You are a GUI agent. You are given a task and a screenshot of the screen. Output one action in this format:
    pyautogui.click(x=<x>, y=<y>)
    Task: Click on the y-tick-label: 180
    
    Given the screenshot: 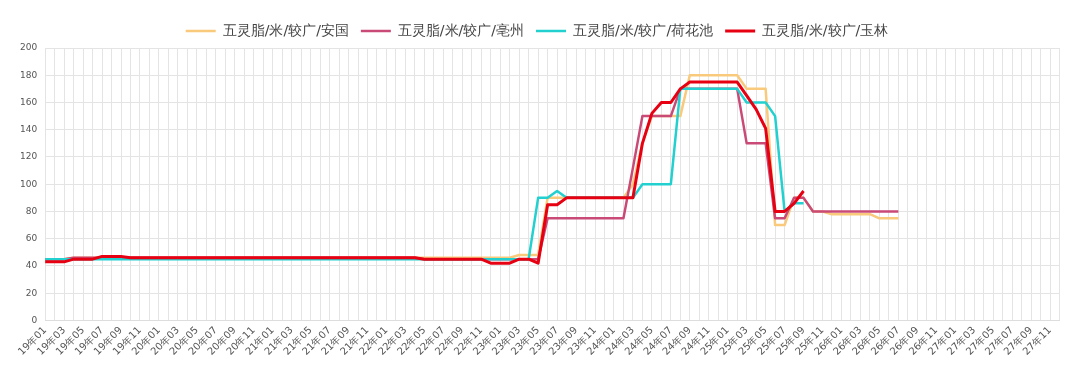 What is the action you would take?
    pyautogui.click(x=28, y=74)
    